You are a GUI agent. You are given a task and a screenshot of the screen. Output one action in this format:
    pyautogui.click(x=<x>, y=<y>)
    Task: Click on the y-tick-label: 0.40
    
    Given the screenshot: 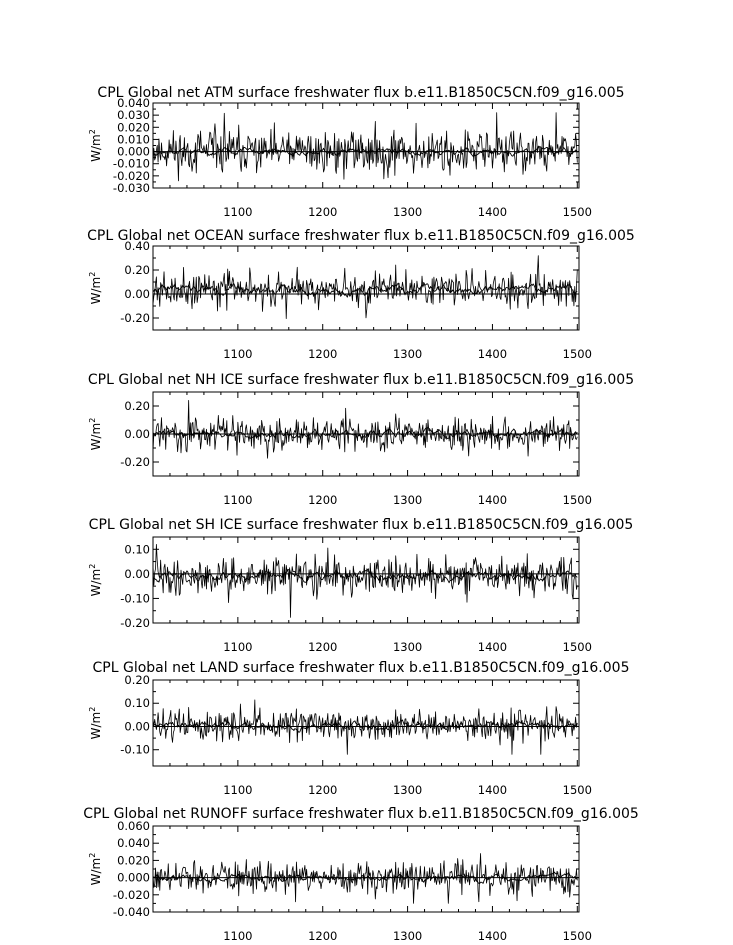 What is the action you would take?
    pyautogui.click(x=137, y=246)
    